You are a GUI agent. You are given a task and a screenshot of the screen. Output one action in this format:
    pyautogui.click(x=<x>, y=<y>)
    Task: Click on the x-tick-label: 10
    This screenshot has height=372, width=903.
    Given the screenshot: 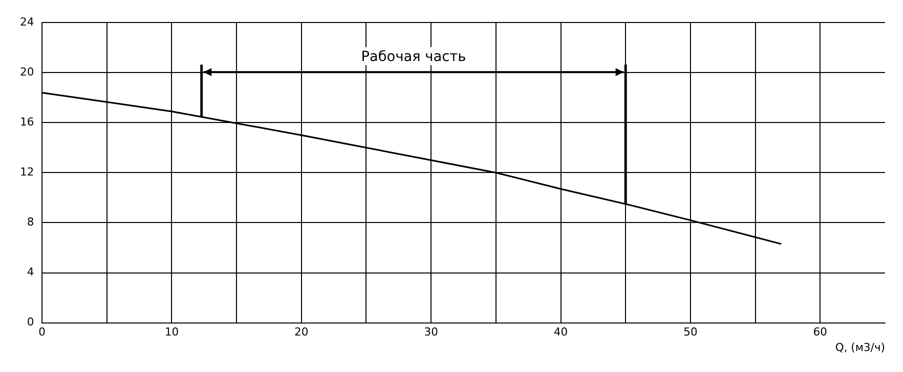 What is the action you would take?
    pyautogui.click(x=171, y=331)
    